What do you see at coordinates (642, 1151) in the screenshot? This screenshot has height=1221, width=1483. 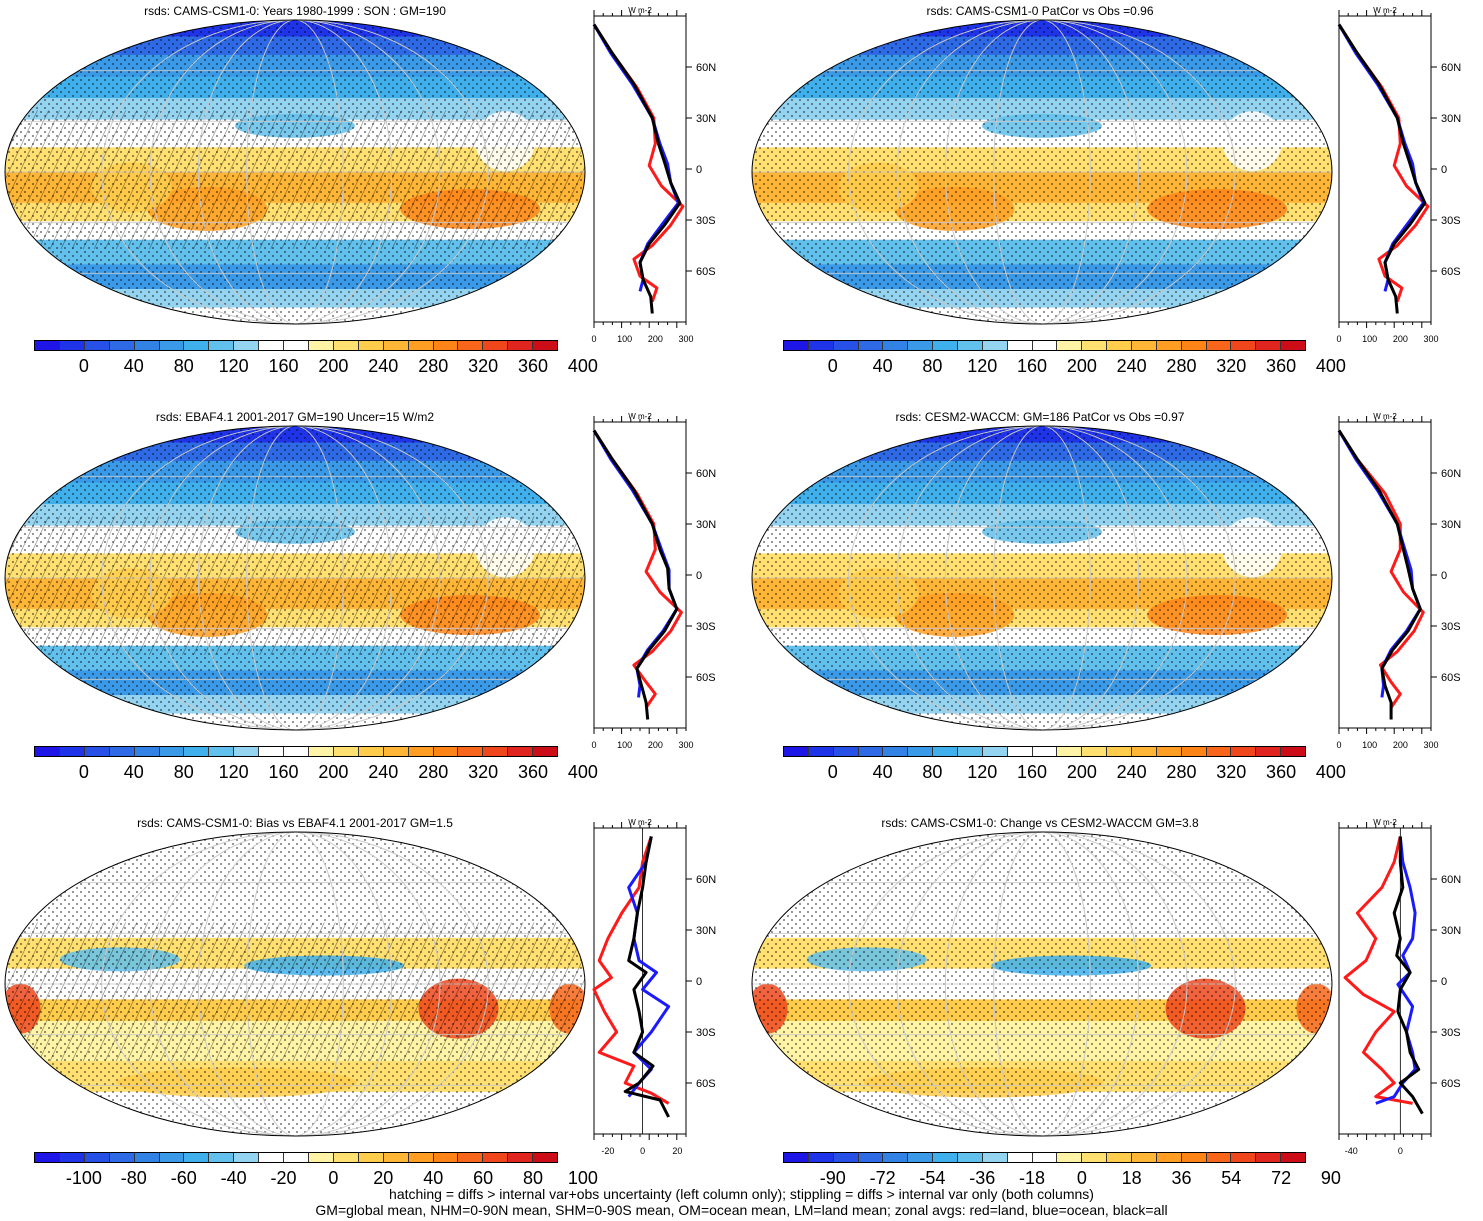 I see `x-tick-label: 0` at bounding box center [642, 1151].